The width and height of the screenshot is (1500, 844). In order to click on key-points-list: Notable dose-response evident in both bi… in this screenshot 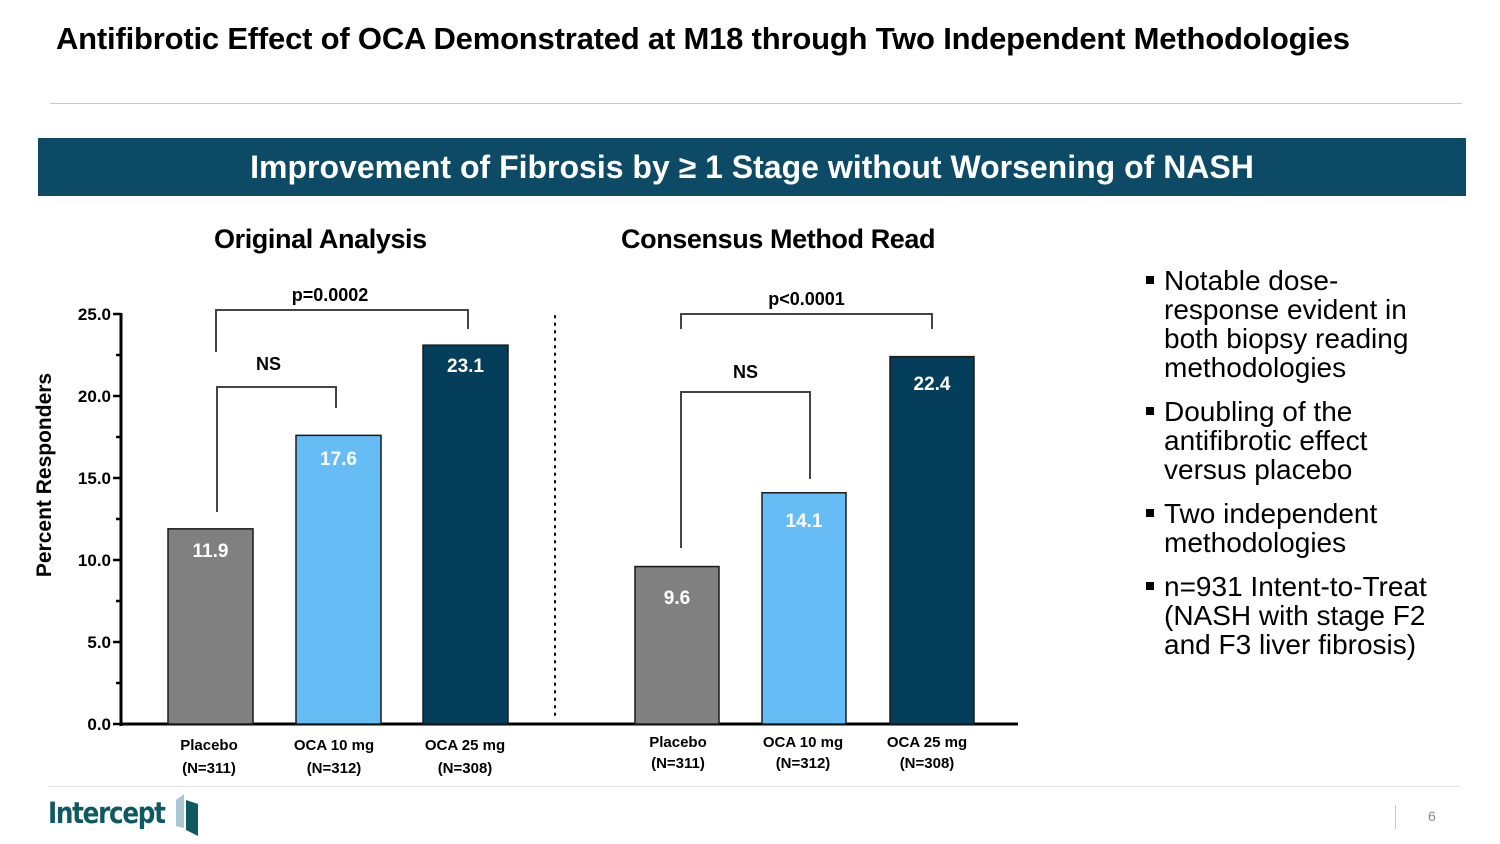, I will do `click(1293, 470)`.